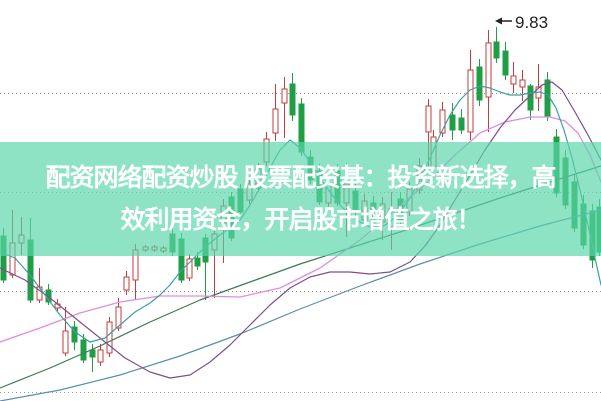 This screenshot has height=401, width=601. What do you see at coordinates (300, 220) in the screenshot?
I see `promo-text-line2: 效利用资金，开启股市增值之旅！` at bounding box center [300, 220].